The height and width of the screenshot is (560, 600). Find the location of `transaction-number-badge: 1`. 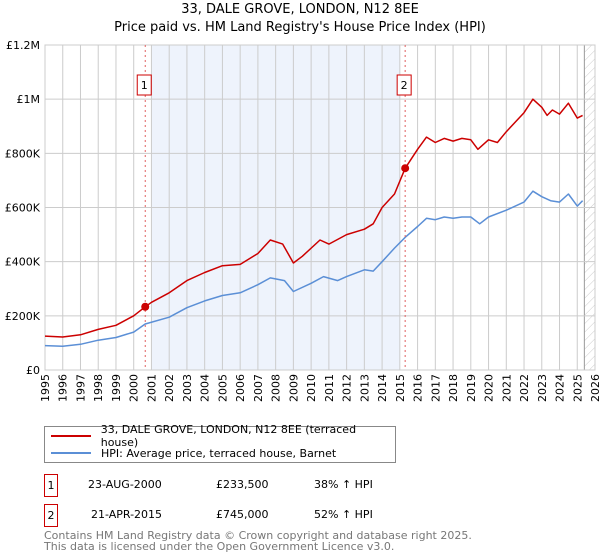

transaction-number-badge: 1 is located at coordinates (51, 485).